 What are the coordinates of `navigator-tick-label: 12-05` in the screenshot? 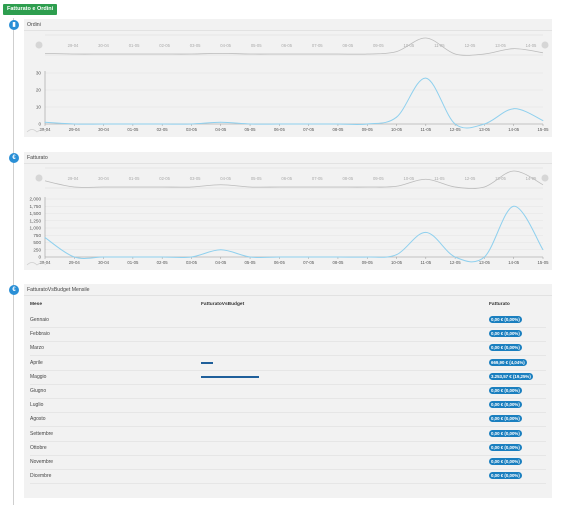 It's located at (470, 45).